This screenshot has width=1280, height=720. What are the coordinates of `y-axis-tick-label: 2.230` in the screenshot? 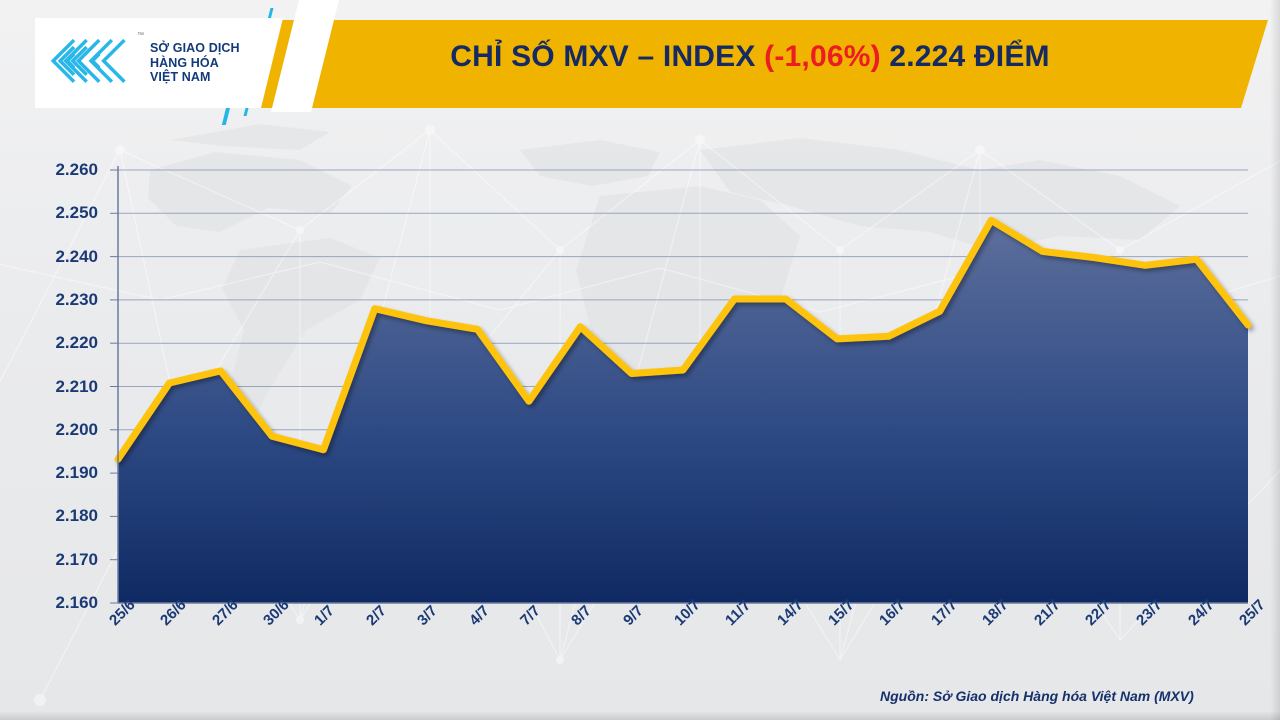 It's located at (76, 299).